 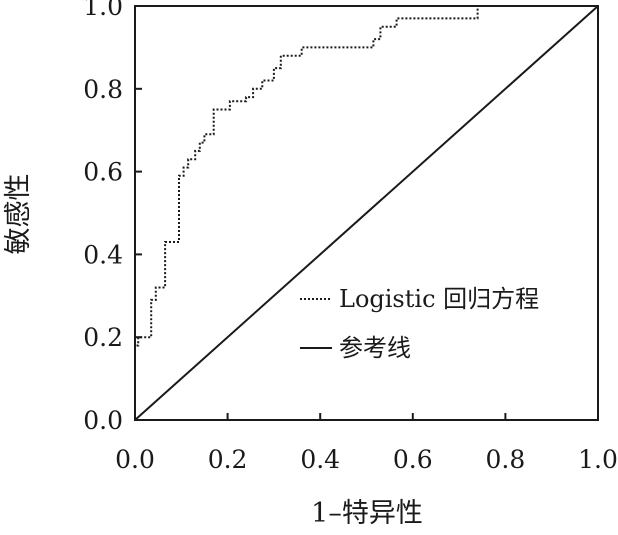 I want to click on y-axis-ticks: 0.0 0.2 0.4 0.6 0.8 1.0, so click(x=112, y=217).